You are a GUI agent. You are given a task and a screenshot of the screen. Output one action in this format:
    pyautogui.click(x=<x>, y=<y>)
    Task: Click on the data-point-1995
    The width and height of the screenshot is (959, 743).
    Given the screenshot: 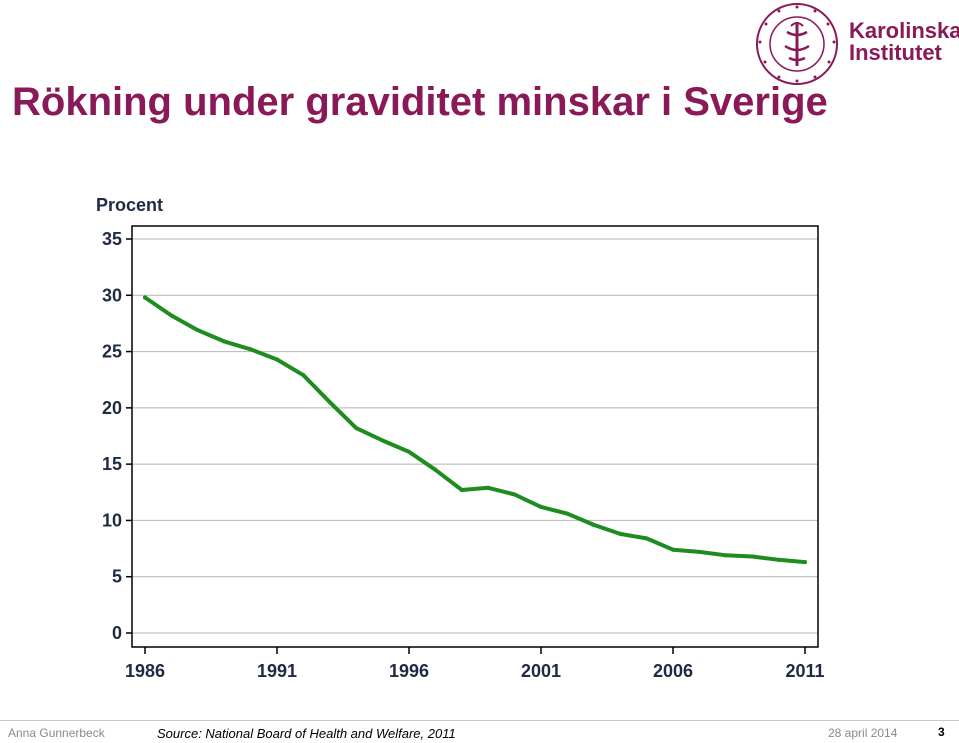 What is the action you would take?
    pyautogui.click(x=382, y=440)
    